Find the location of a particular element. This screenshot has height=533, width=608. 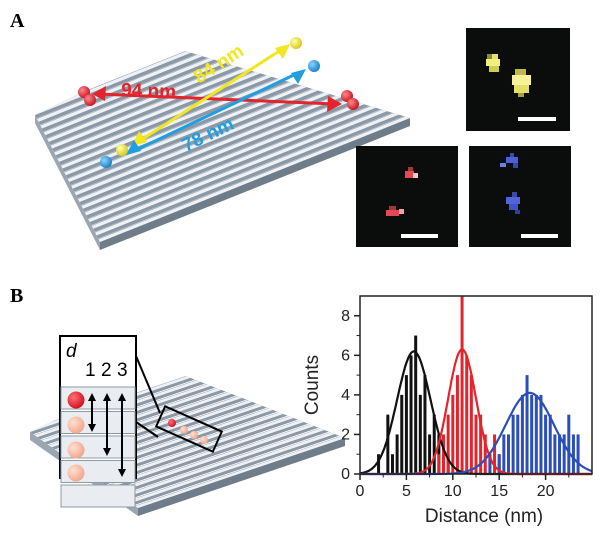

red-arrowhead-left is located at coordinates (99, 93).